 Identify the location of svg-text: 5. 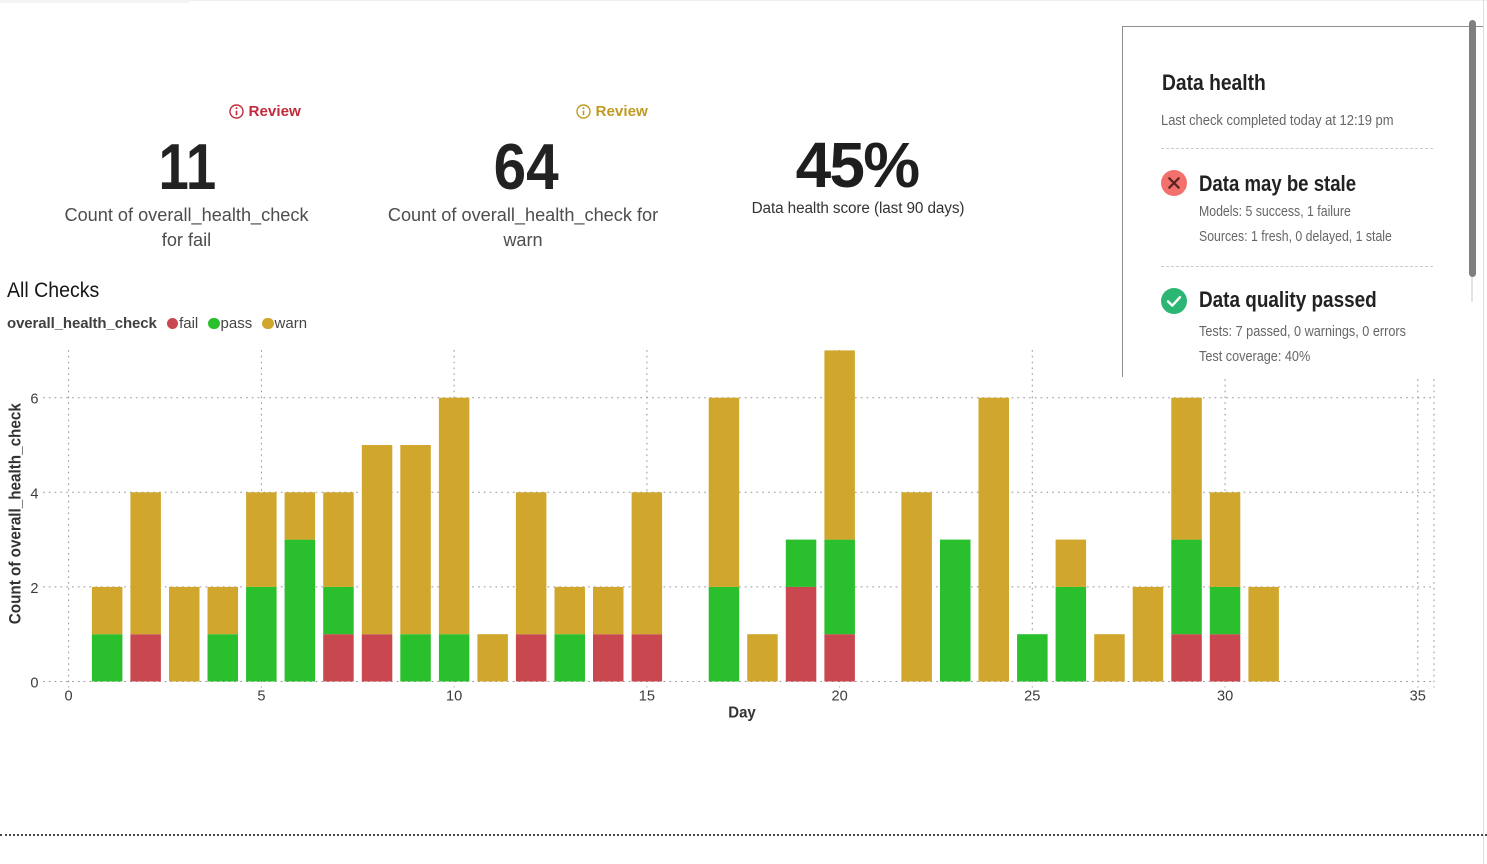
(261, 697).